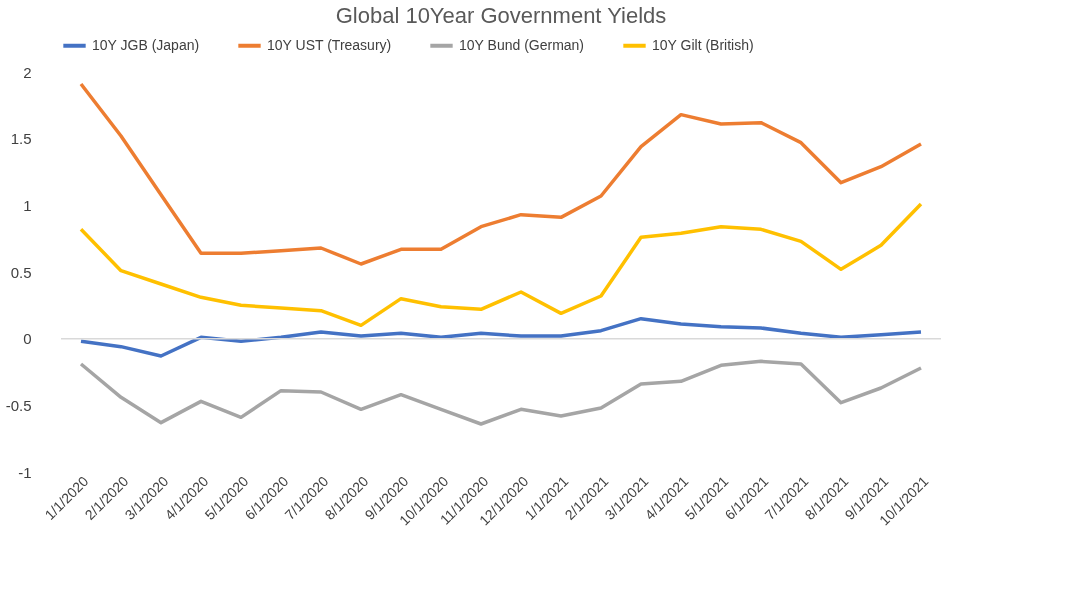 The image size is (1090, 612). Describe the element at coordinates (21, 139) in the screenshot. I see `y-tick-label: 1.5` at that location.